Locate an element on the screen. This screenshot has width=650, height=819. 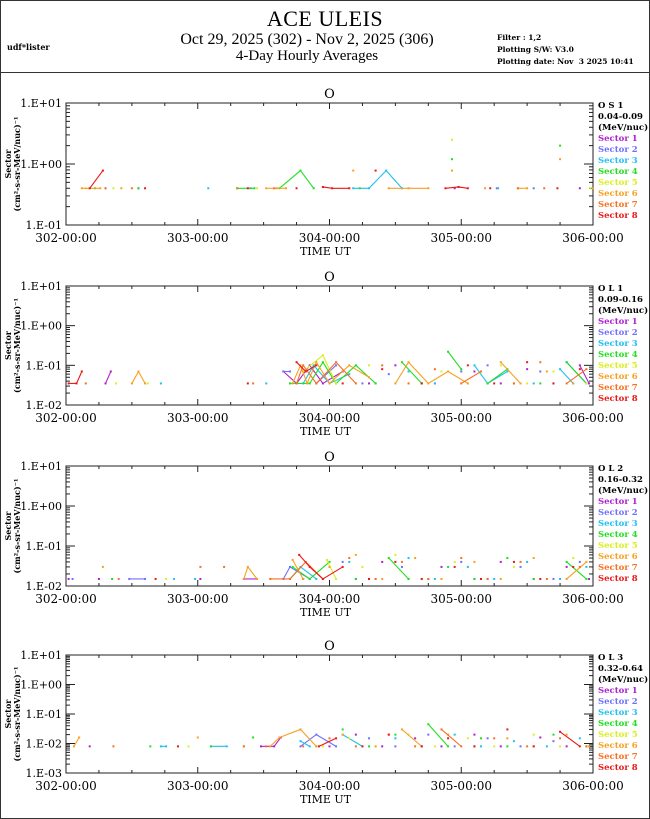
panel-title: O is located at coordinates (329, 277).